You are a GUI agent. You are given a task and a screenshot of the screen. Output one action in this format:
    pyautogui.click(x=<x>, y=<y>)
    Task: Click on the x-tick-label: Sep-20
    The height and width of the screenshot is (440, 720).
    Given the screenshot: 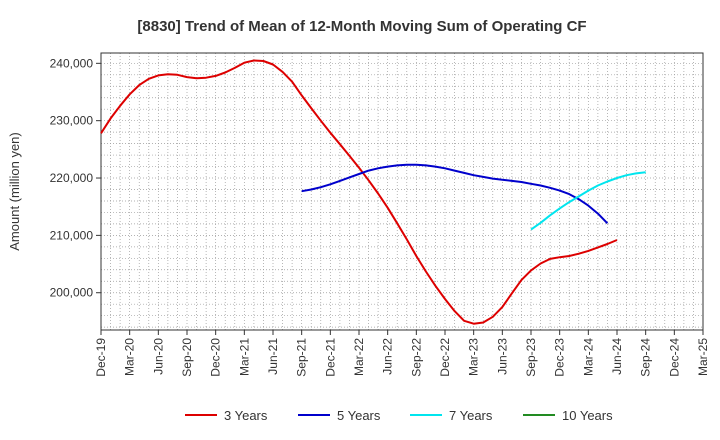 What is the action you would take?
    pyautogui.click(x=187, y=357)
    